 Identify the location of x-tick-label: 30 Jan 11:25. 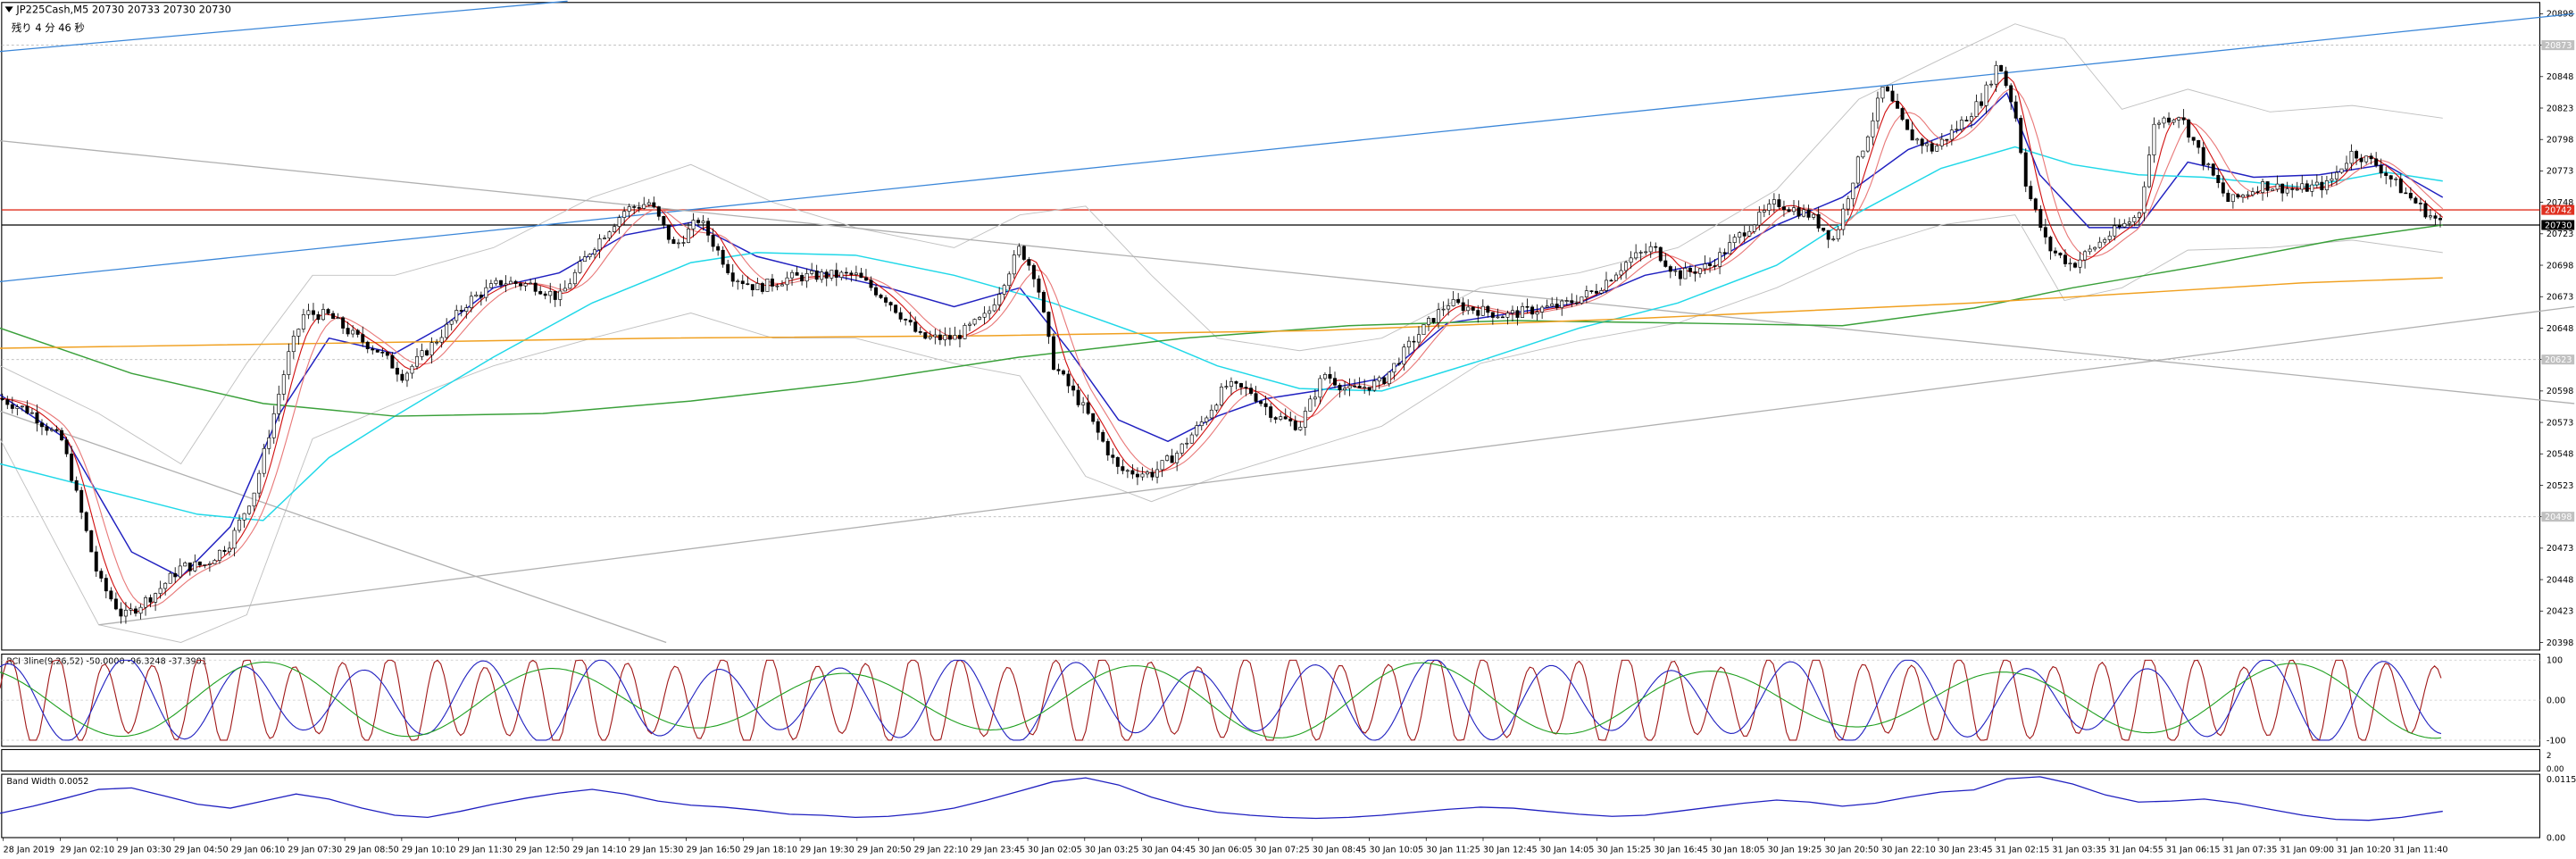
(1453, 850).